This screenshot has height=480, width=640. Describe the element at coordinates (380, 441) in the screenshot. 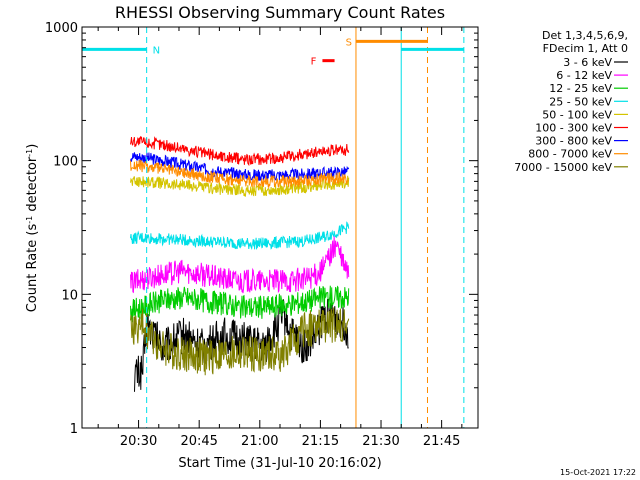

I see `x-tick-label: 21:30` at that location.